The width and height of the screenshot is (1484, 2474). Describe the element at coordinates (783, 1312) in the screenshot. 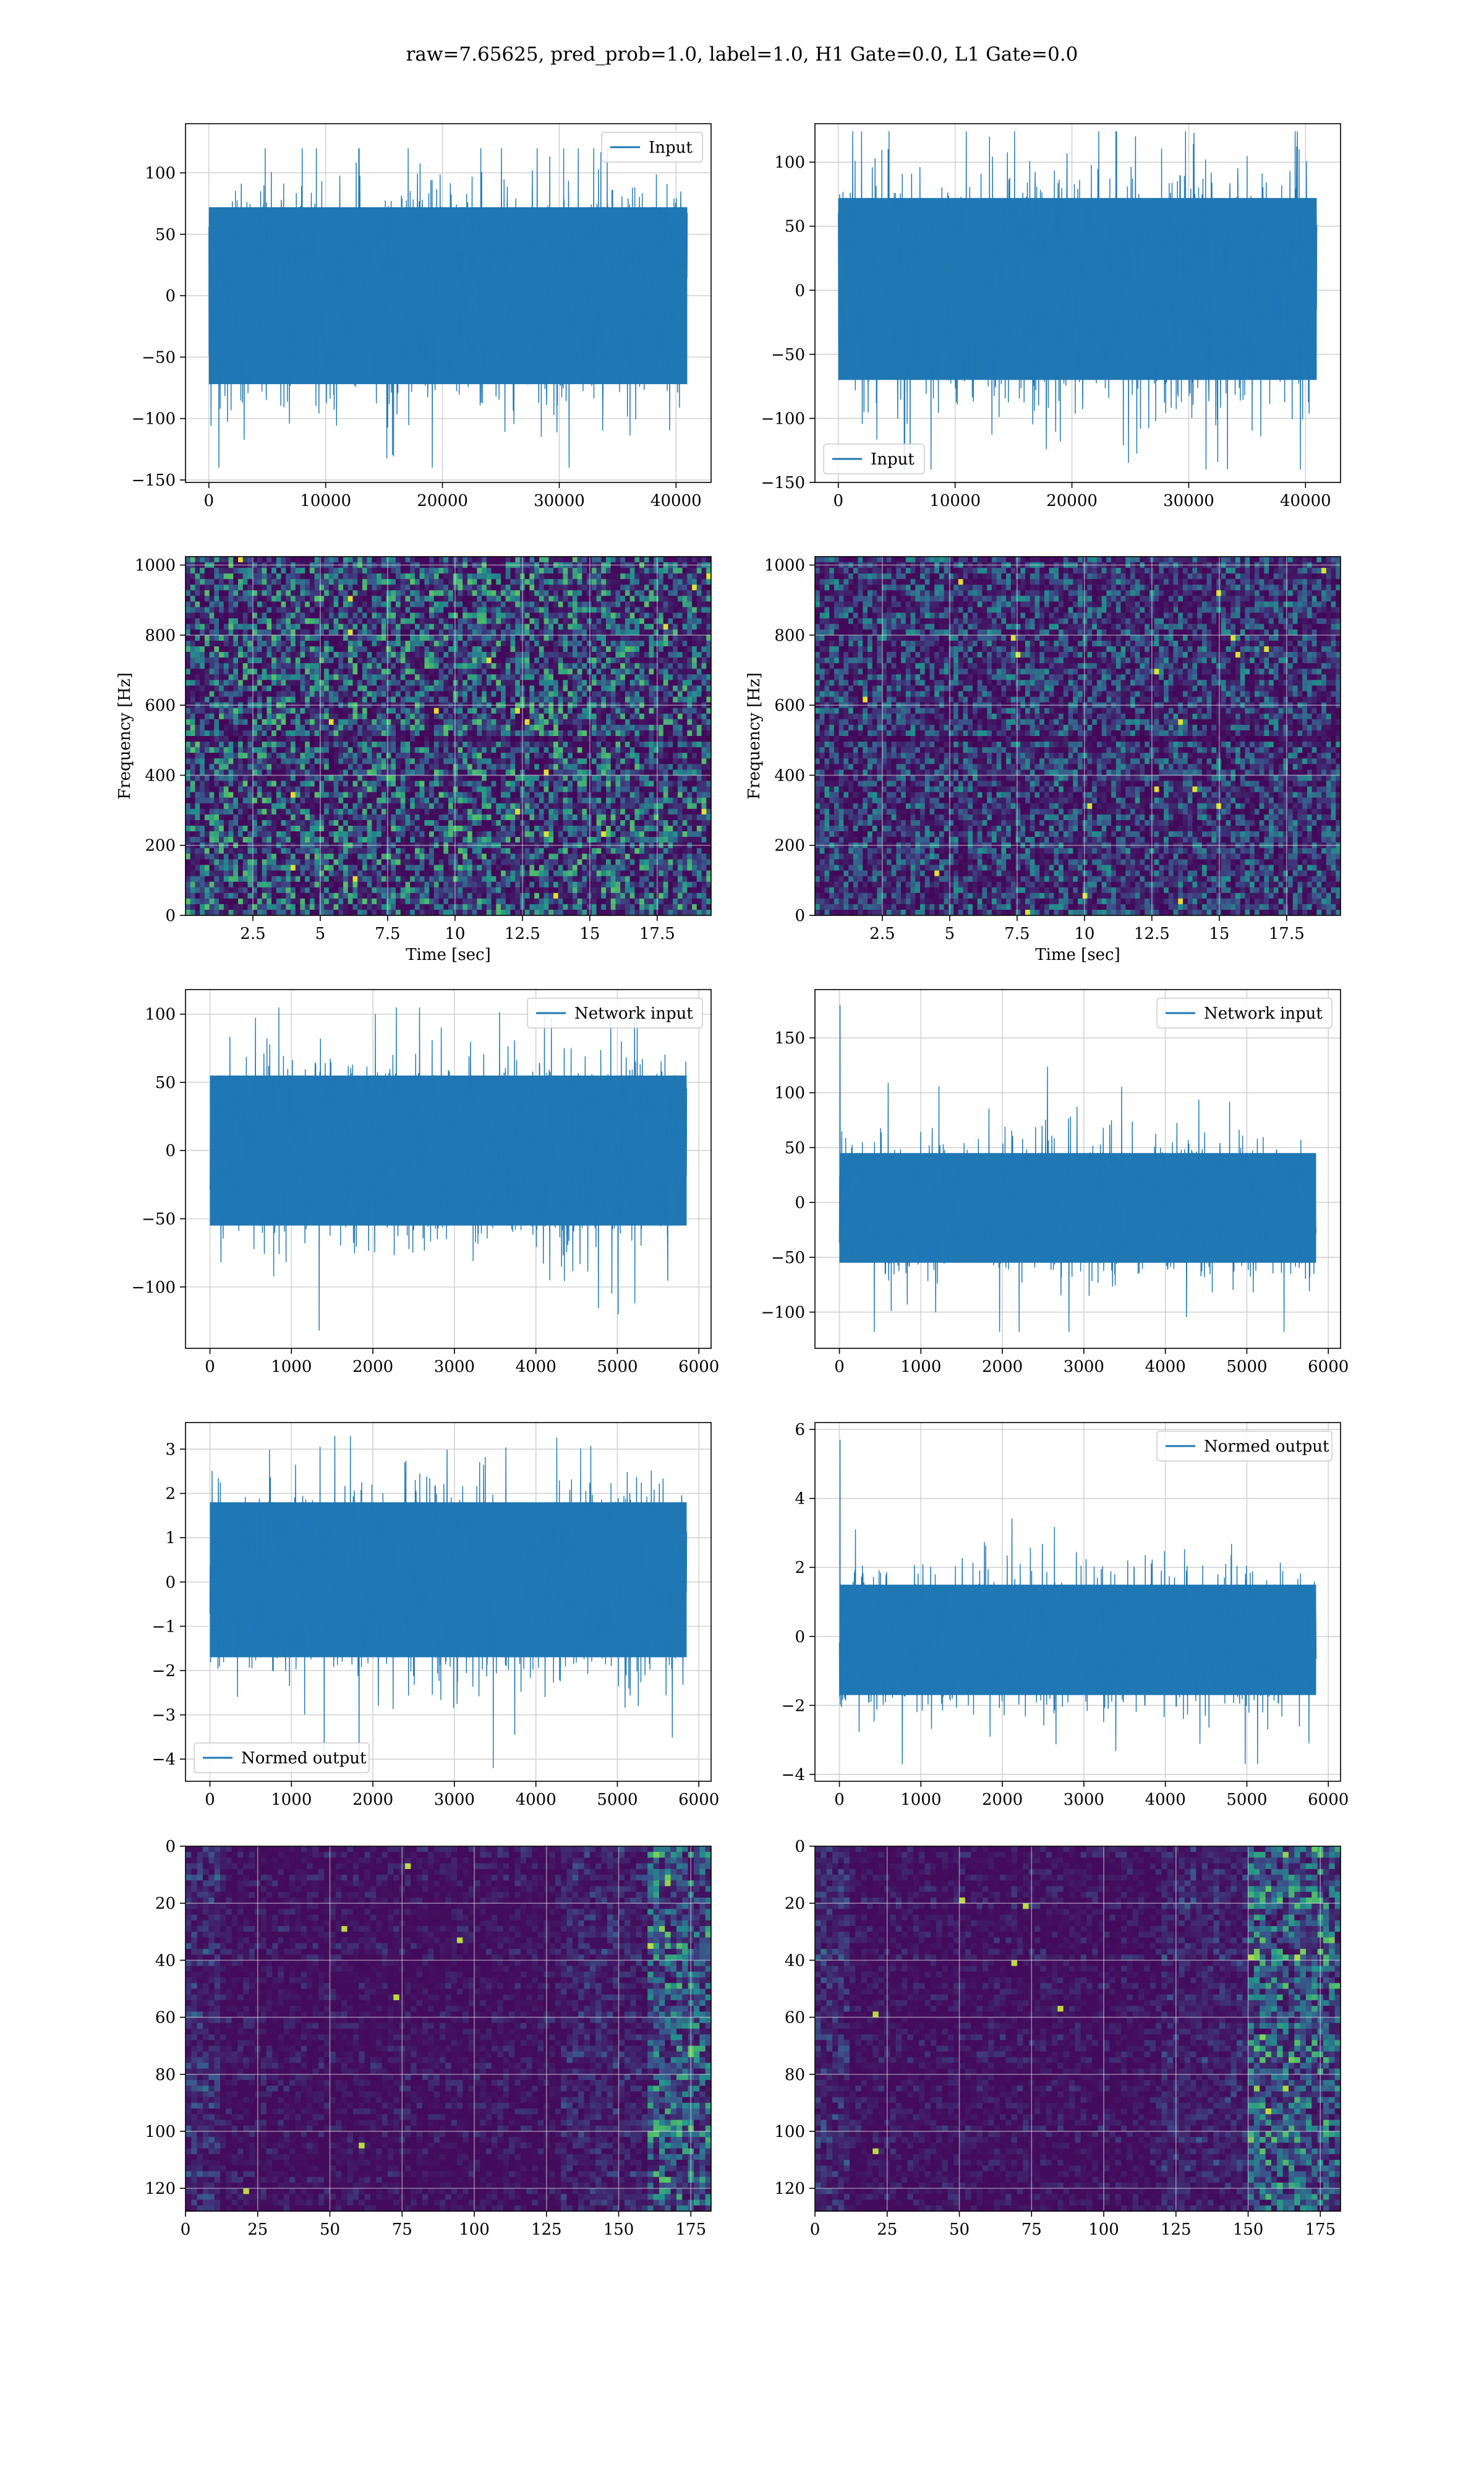

I see `l1-network-input-ytick-label: −100` at that location.